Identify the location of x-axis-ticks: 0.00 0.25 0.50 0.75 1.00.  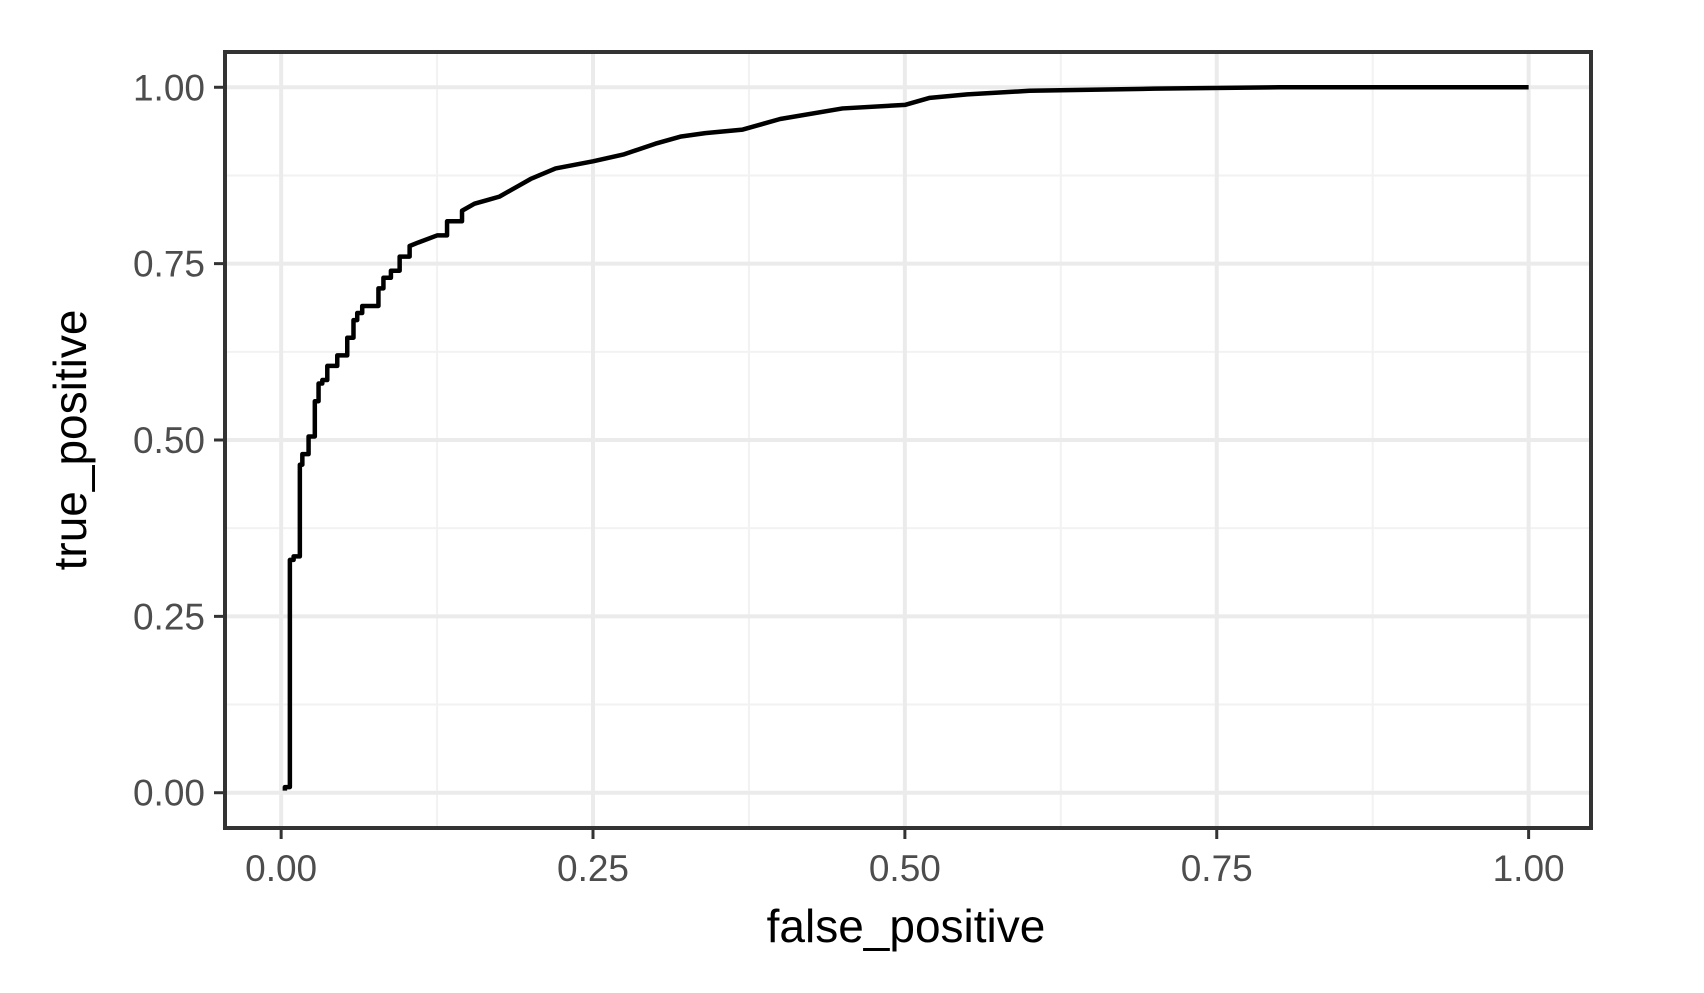
(905, 858).